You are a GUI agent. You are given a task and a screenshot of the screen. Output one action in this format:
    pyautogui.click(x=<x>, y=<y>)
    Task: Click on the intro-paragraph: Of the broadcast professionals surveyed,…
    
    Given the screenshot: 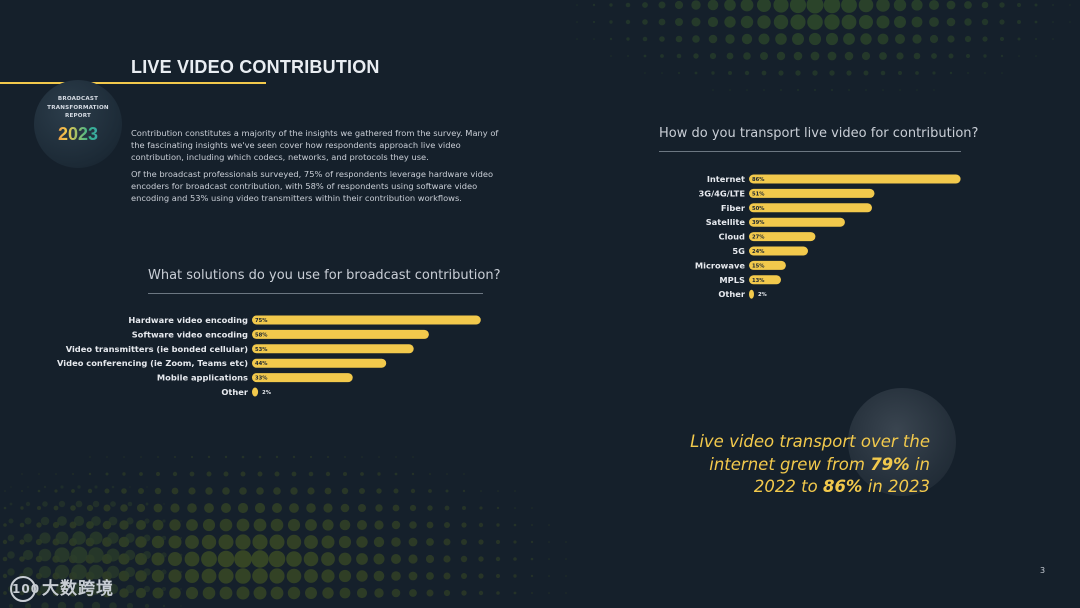 What is the action you would take?
    pyautogui.click(x=312, y=186)
    